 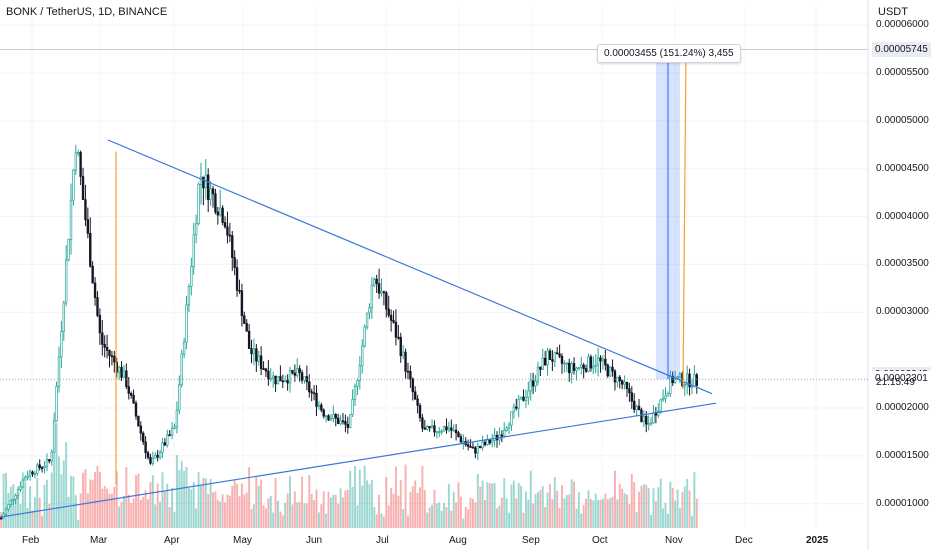 What do you see at coordinates (669, 53) in the screenshot?
I see `measurement-label: 0.00003455 (151.24%) 3,455` at bounding box center [669, 53].